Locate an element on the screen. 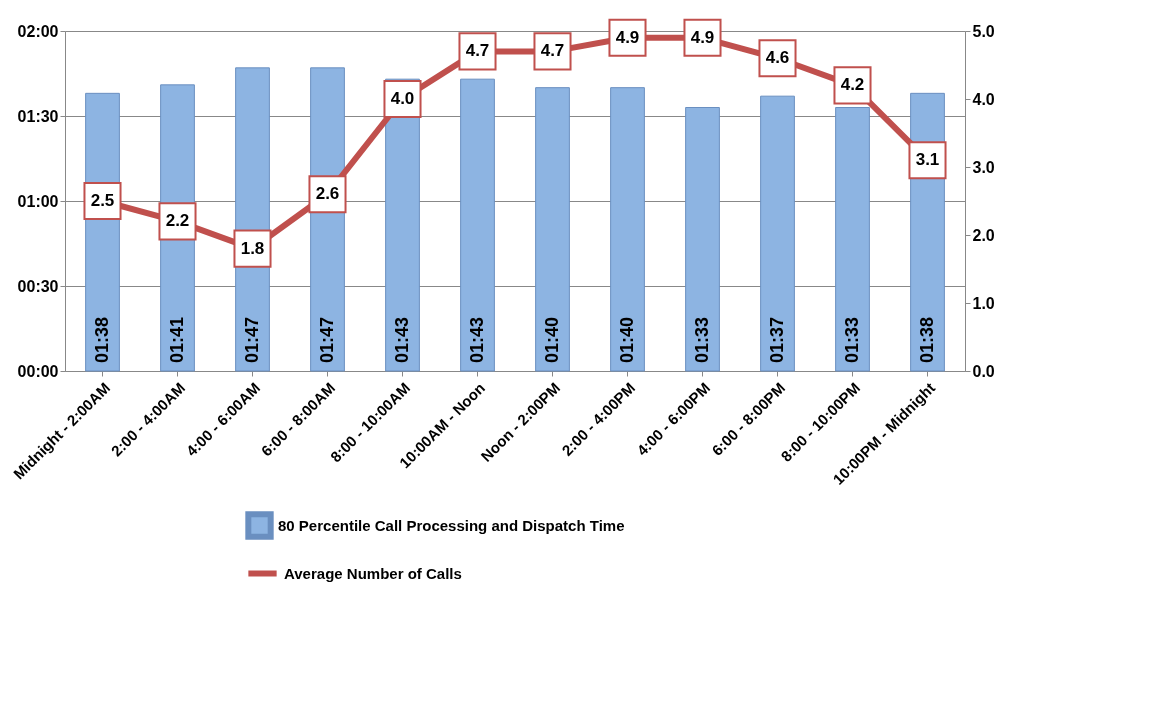  y-tick-label: 00:30 is located at coordinates (38, 286).